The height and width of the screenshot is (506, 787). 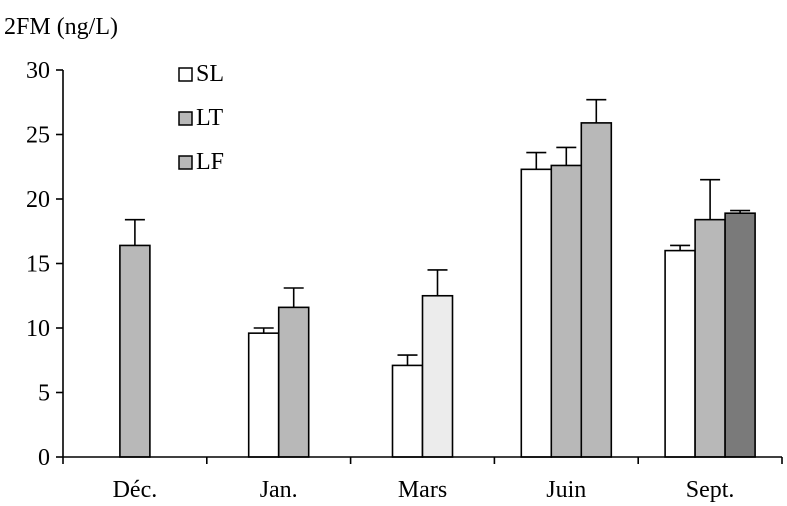 What do you see at coordinates (185, 118) in the screenshot?
I see `legend-swatch-LT` at bounding box center [185, 118].